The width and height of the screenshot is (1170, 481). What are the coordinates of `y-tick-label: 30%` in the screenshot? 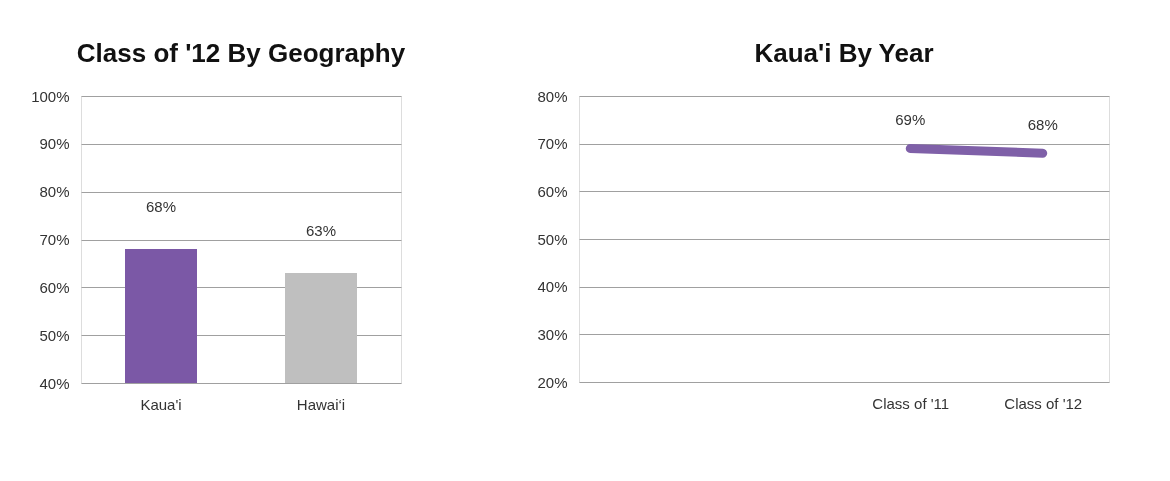 It's located at (552, 334).